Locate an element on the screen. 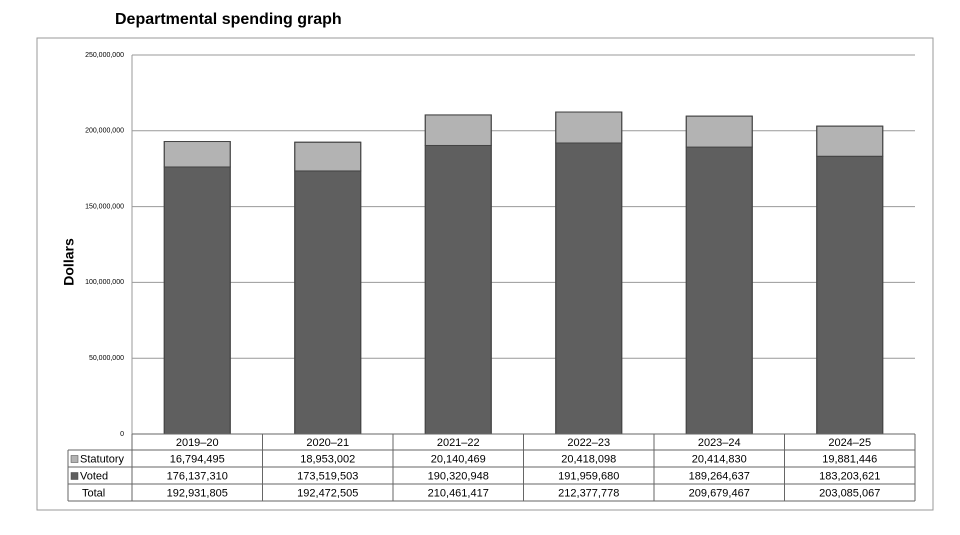  x-tick-label: 2022–23 is located at coordinates (588, 443).